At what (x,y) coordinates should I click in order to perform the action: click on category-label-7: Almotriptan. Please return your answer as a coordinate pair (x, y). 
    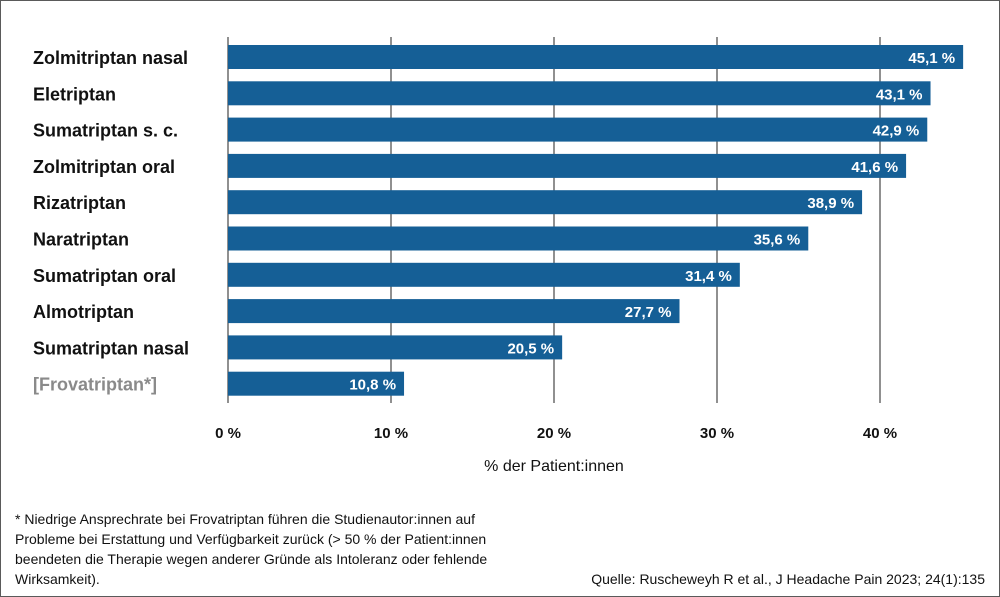
    Looking at the image, I should click on (83, 312).